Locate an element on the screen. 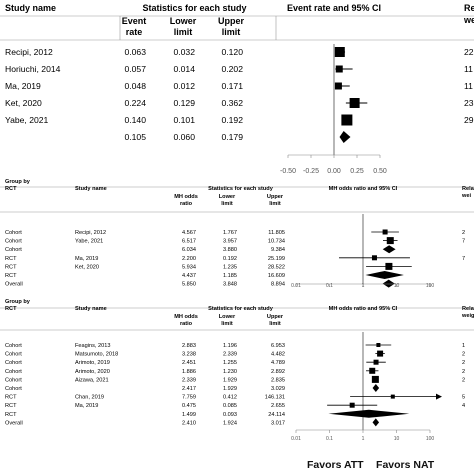 This screenshot has height=474, width=474. ci-arrow is located at coordinates (439, 396).